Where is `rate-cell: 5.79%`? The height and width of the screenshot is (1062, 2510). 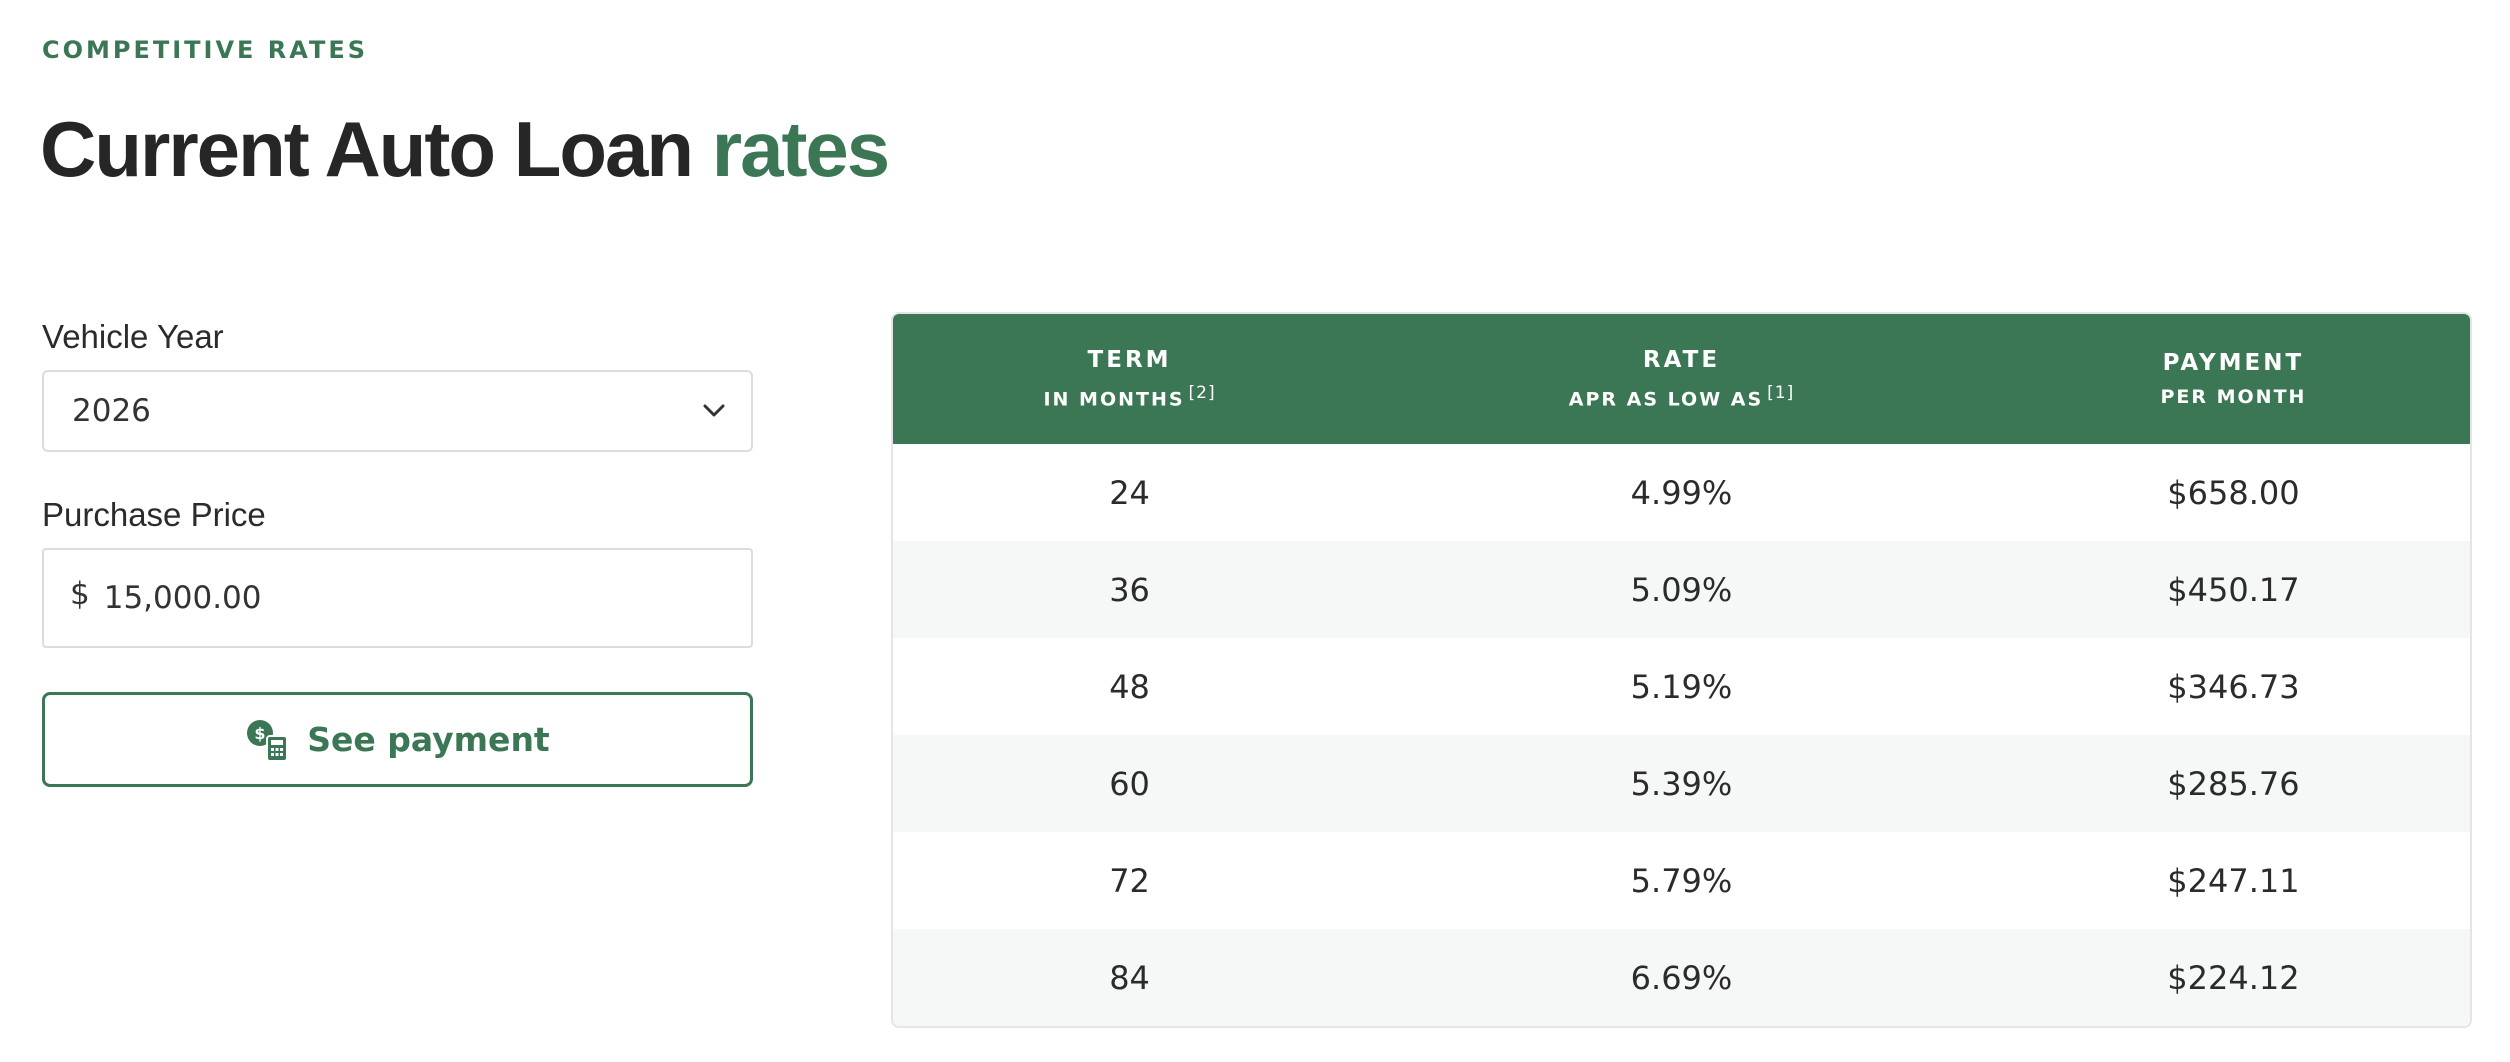 rate-cell: 5.79% is located at coordinates (1681, 880).